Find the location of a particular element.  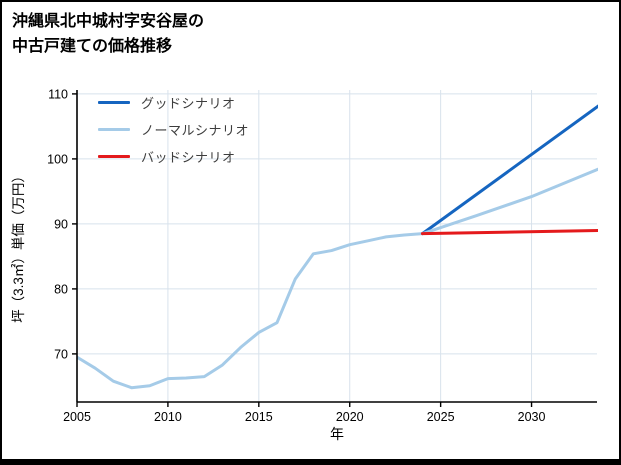

x-tick-label: 2030 is located at coordinates (532, 417).